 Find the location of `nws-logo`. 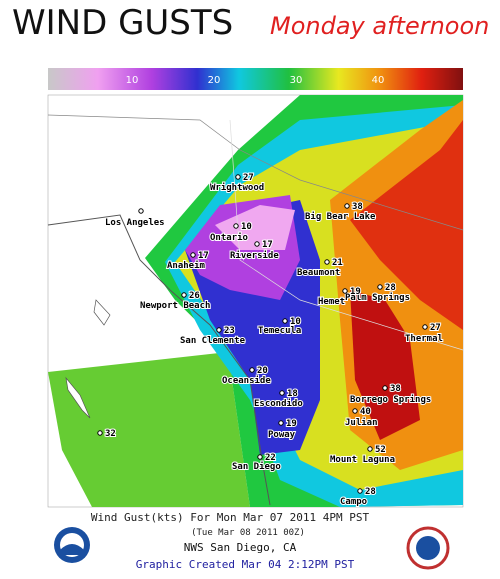

nws-logo is located at coordinates (428, 548).